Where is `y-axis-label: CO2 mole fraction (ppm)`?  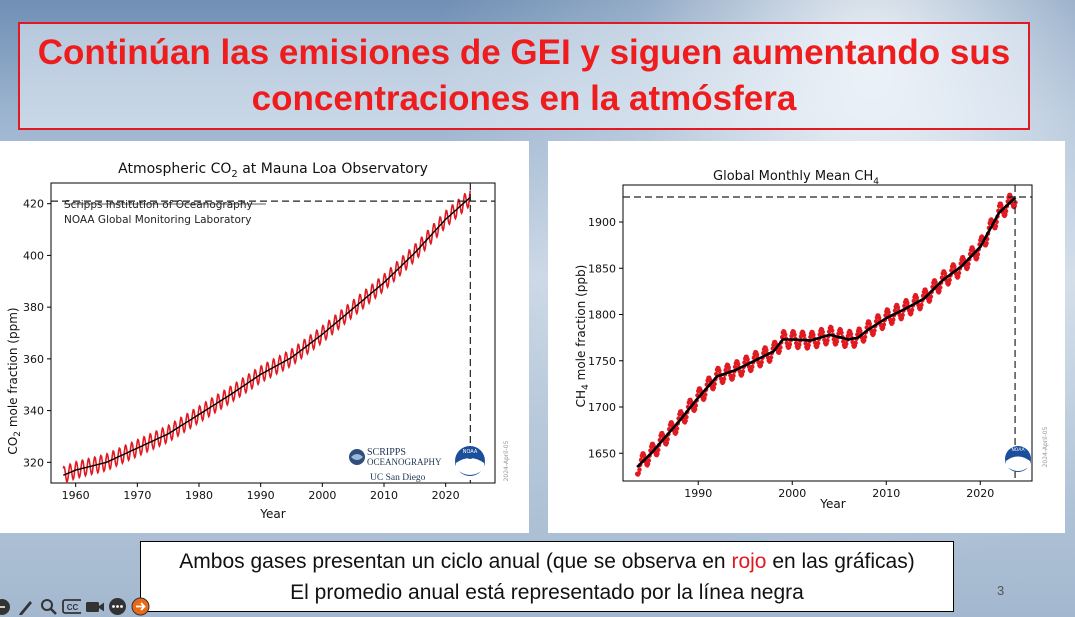
y-axis-label: CO2 mole fraction (ppm) is located at coordinates (14, 380).